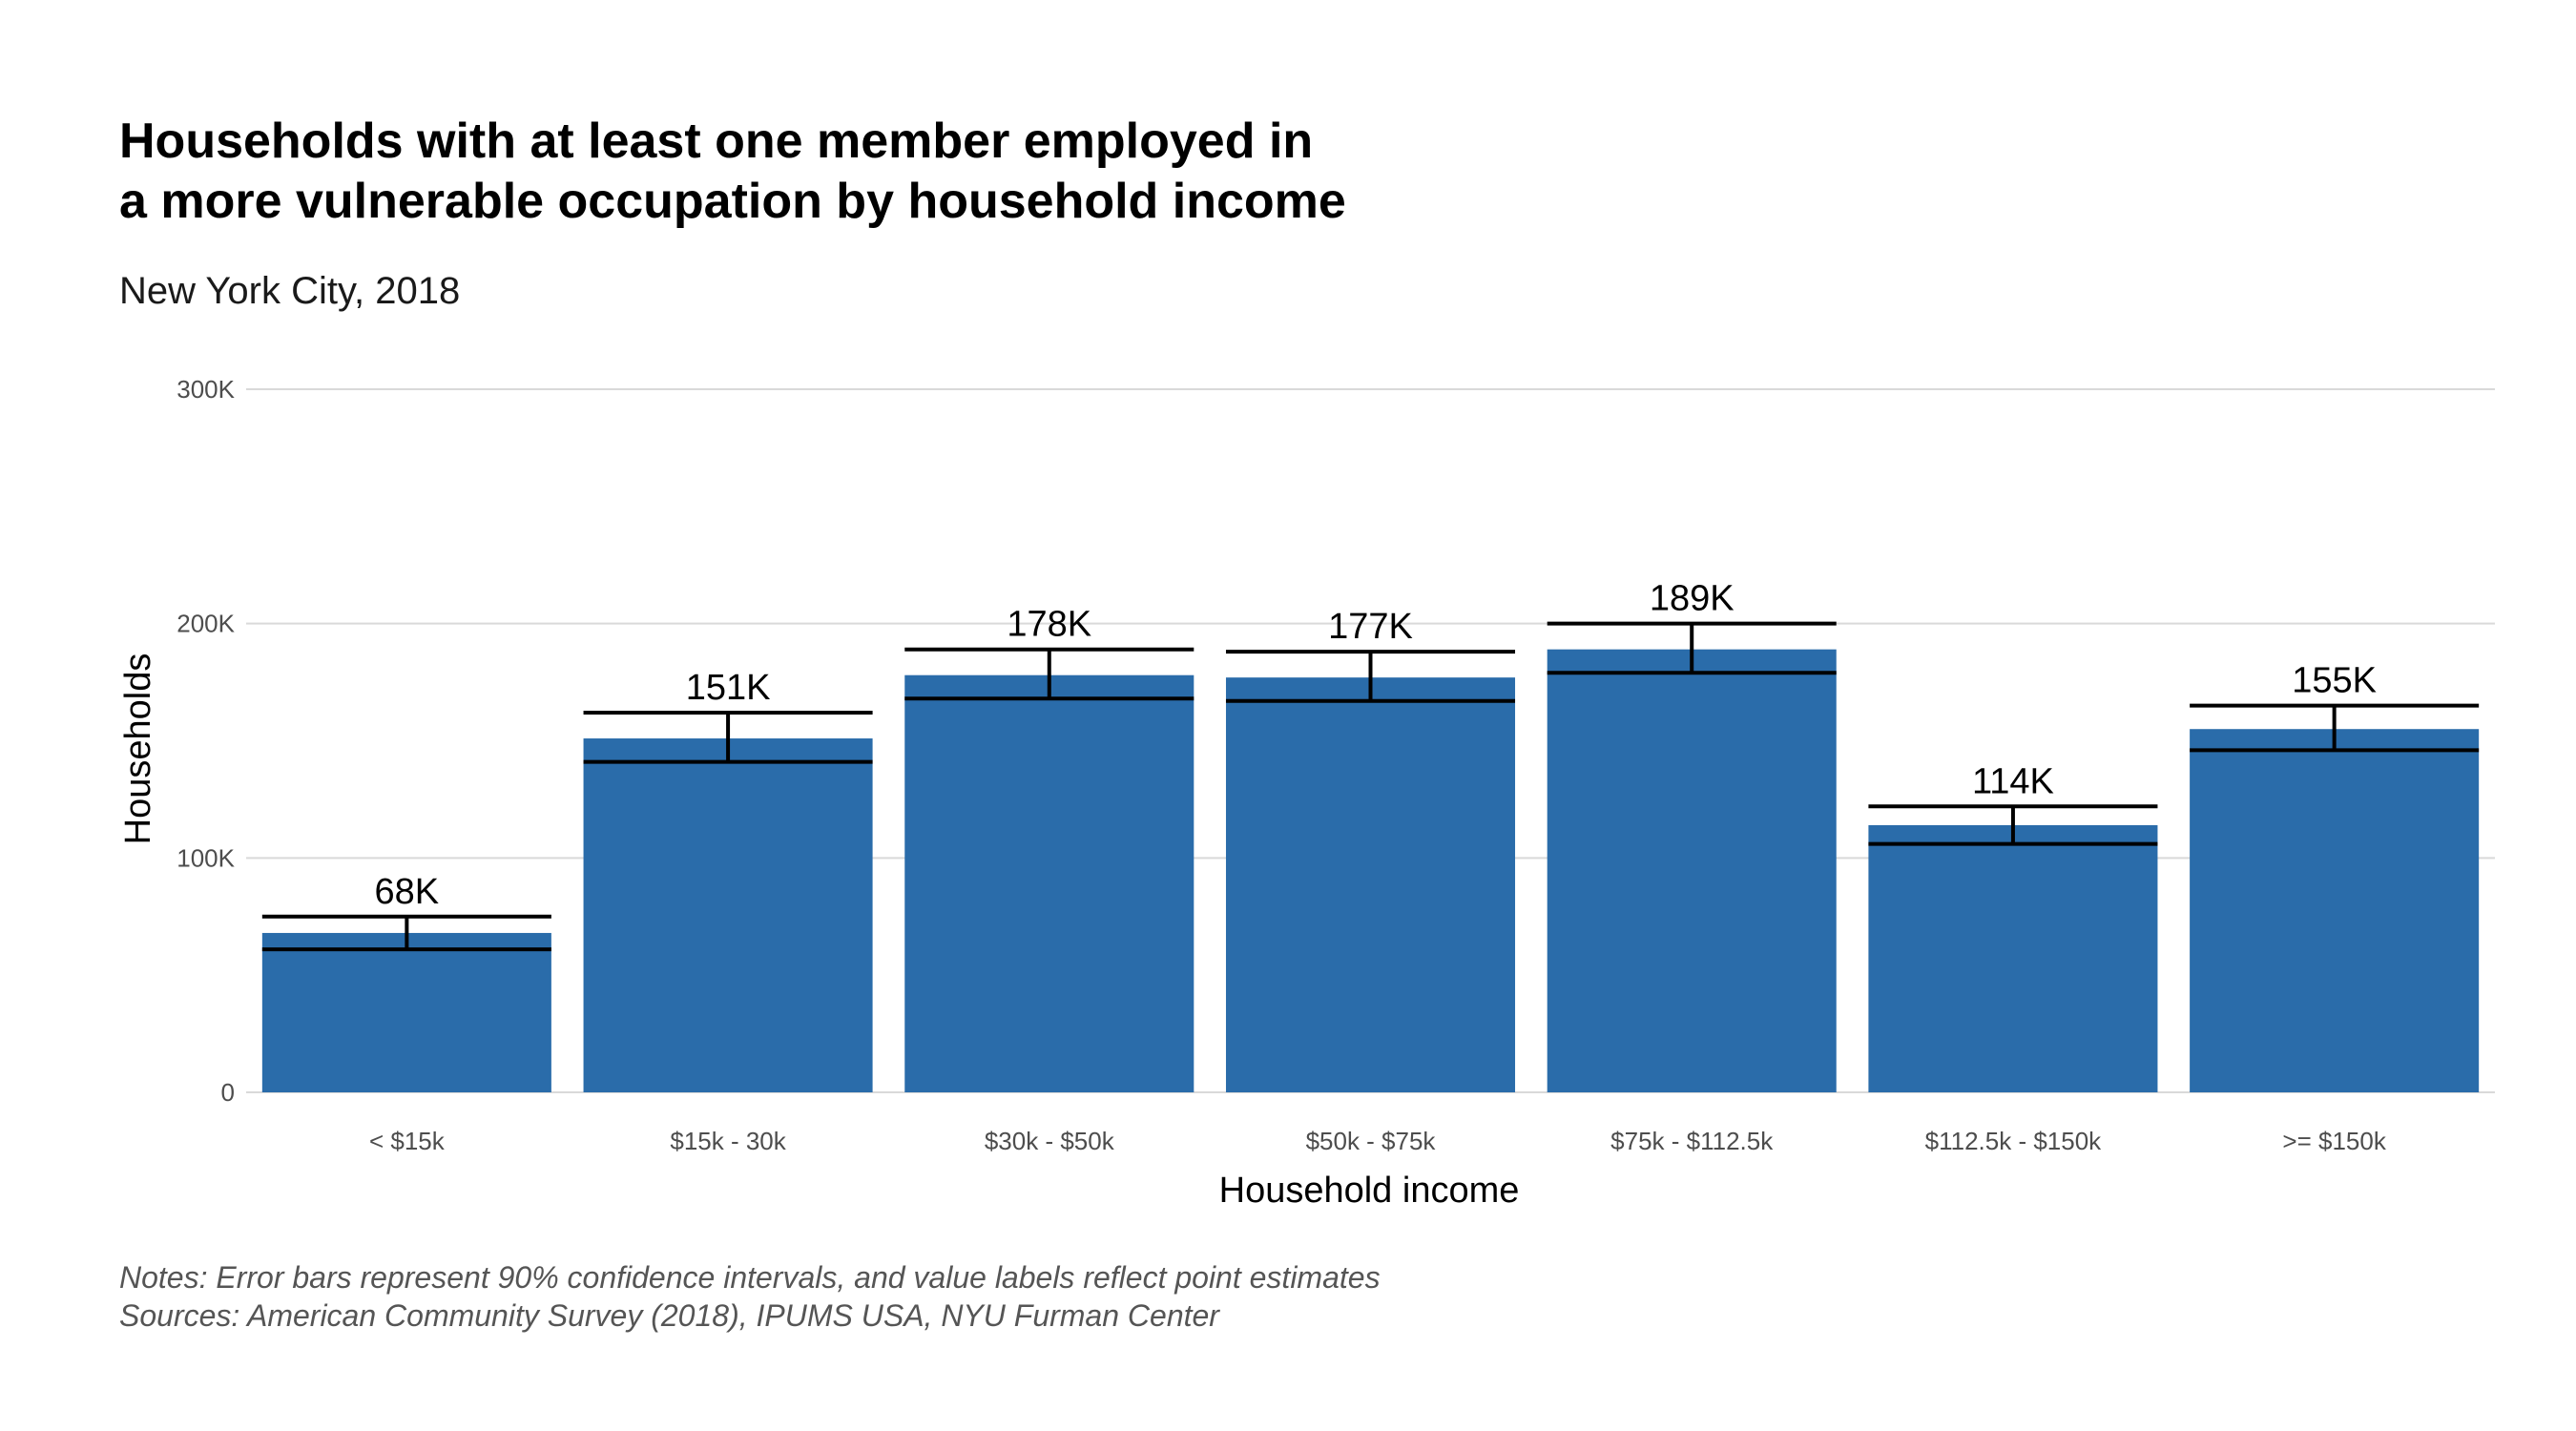  Describe the element at coordinates (289, 291) in the screenshot. I see `chart-subtitle: New York City, 2018` at that location.